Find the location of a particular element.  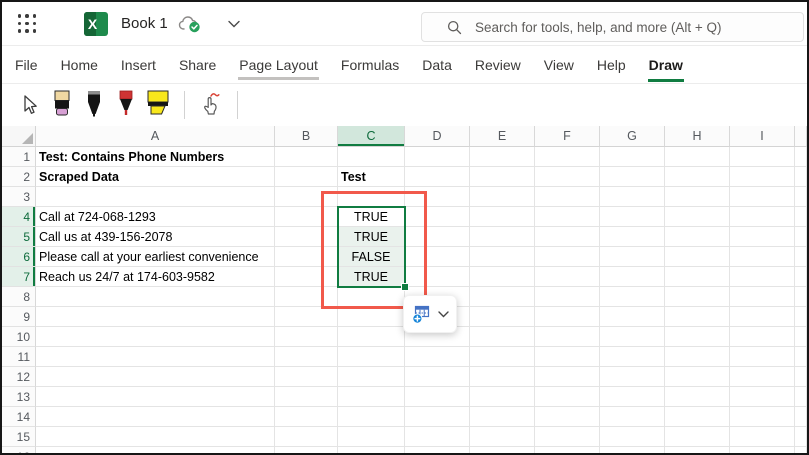

cell-x4 is located at coordinates (801, 217).